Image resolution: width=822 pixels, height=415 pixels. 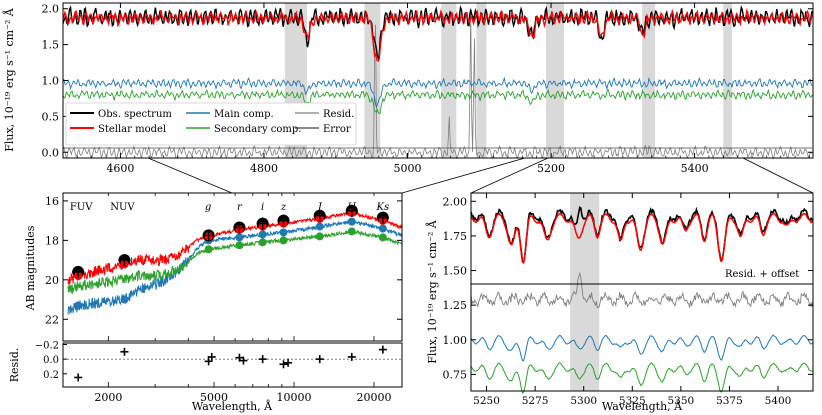 What do you see at coordinates (509, 175) in the screenshot?
I see `connector-zoom-left` at bounding box center [509, 175].